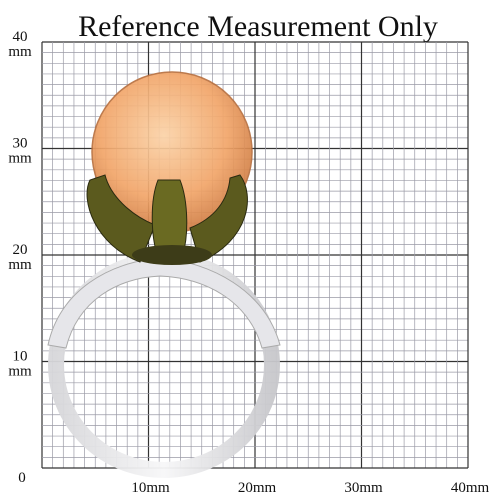 This screenshot has width=500, height=500. Describe the element at coordinates (257, 488) in the screenshot. I see `x-label: 20mm` at that location.